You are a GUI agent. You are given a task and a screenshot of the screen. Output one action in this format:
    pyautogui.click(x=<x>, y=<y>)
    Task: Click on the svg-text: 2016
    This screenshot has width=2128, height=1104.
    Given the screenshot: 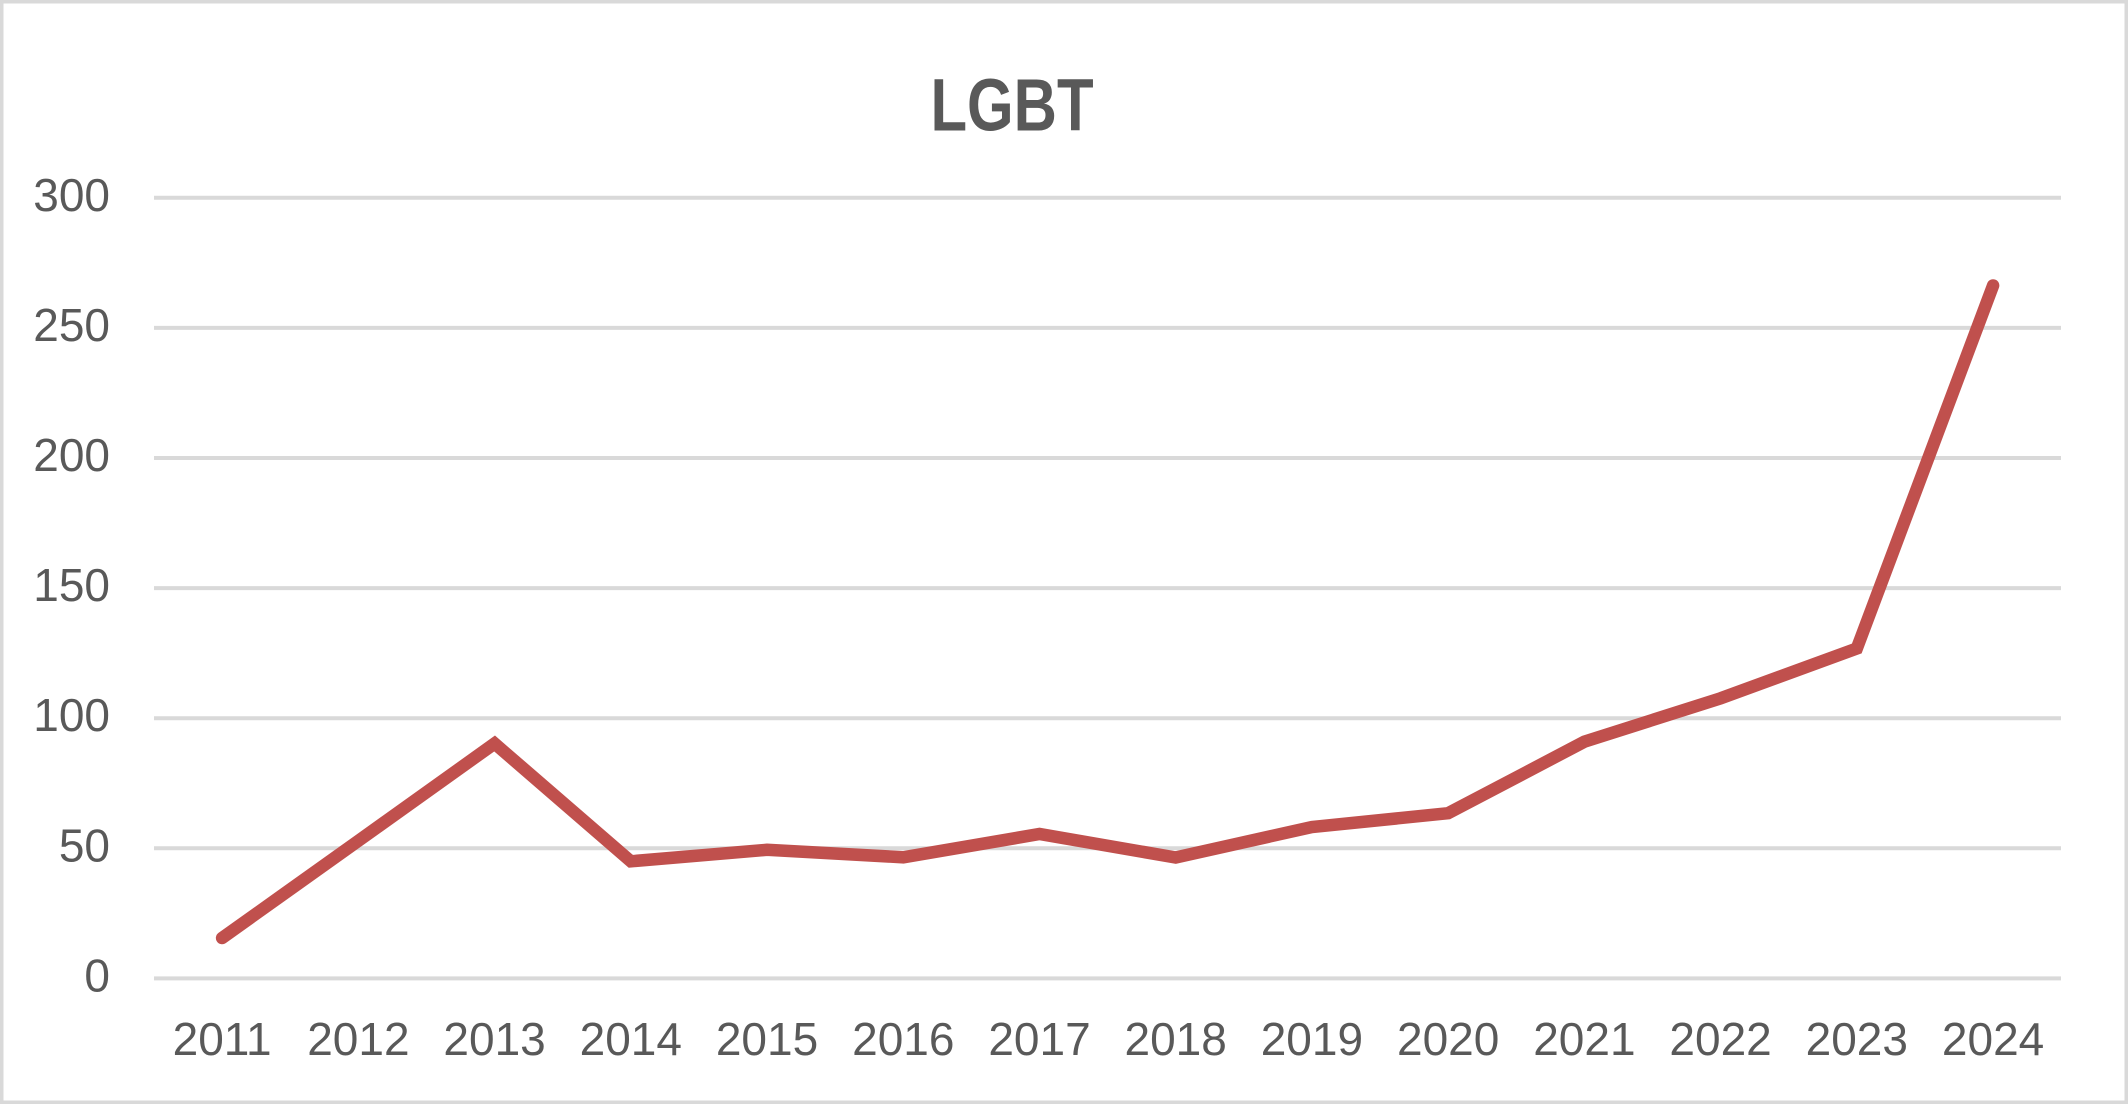 What is the action you would take?
    pyautogui.click(x=903, y=1039)
    